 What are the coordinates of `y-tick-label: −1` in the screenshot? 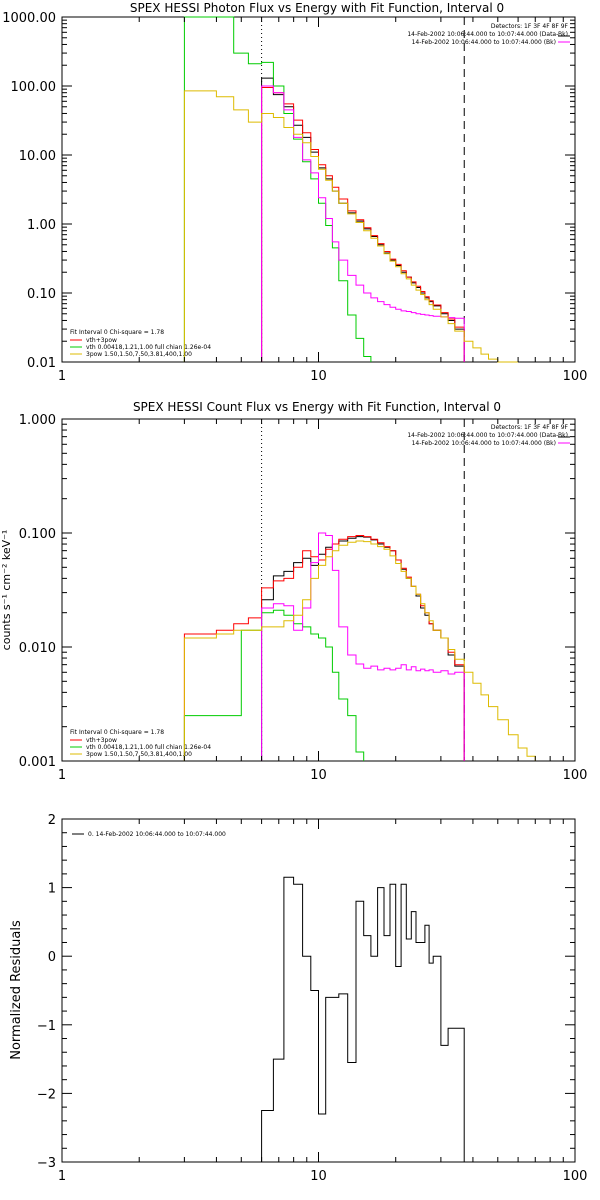 It's located at (46, 1026).